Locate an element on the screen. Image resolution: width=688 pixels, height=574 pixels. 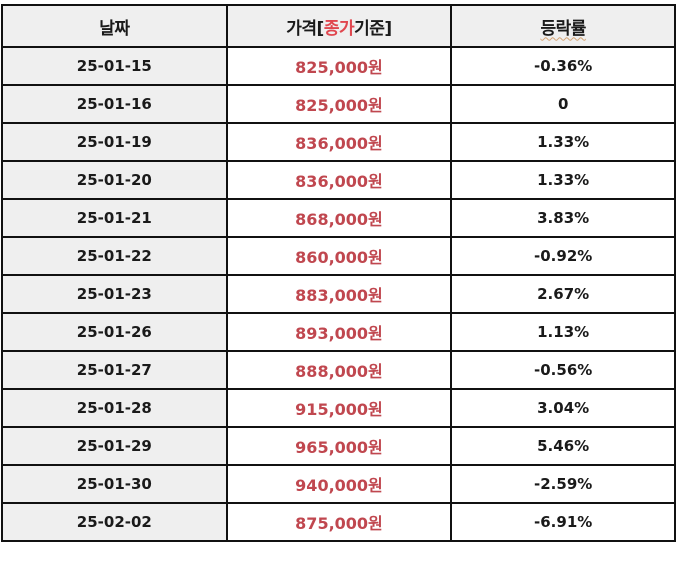
table-row: 25-01-22 860,000원 -0.92% is located at coordinates (338, 256).